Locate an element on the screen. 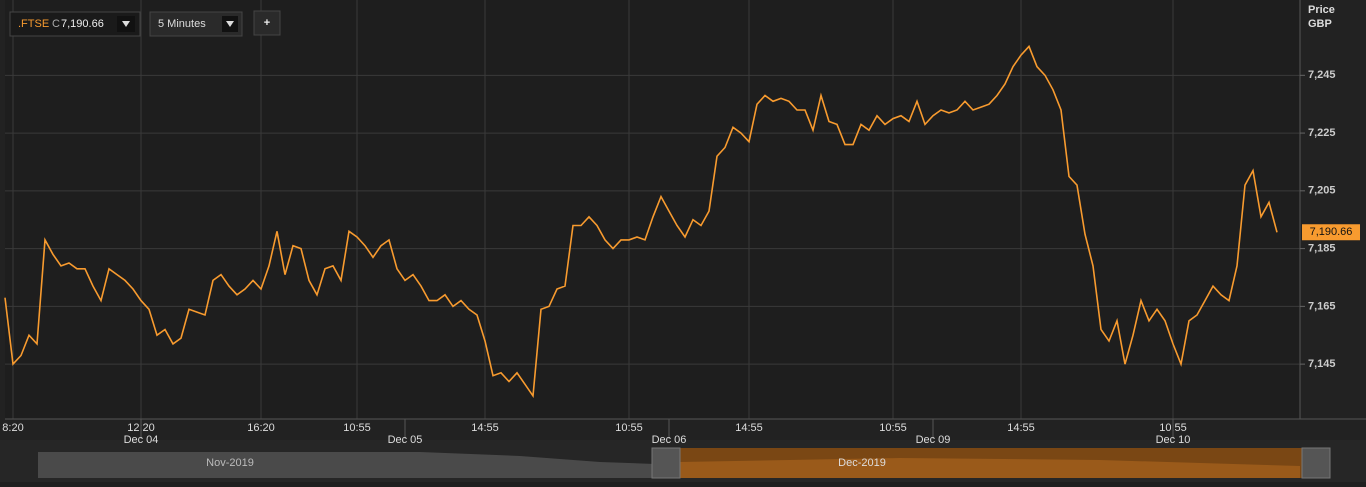 This screenshot has height=487, width=1366. x-date-label: Dec 04 is located at coordinates (141, 440).